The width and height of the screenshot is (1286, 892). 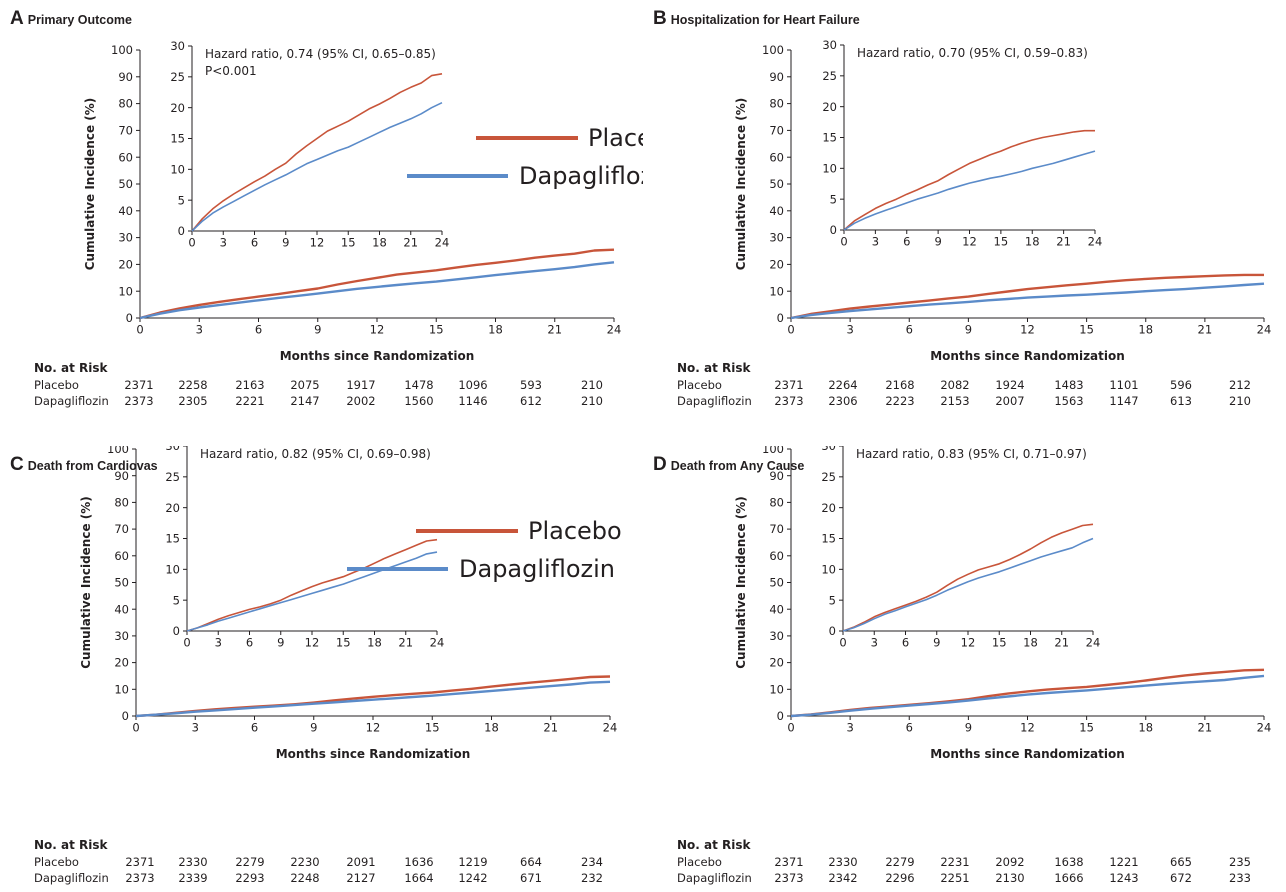 I want to click on main-x-tick-label: 21, so click(x=554, y=330).